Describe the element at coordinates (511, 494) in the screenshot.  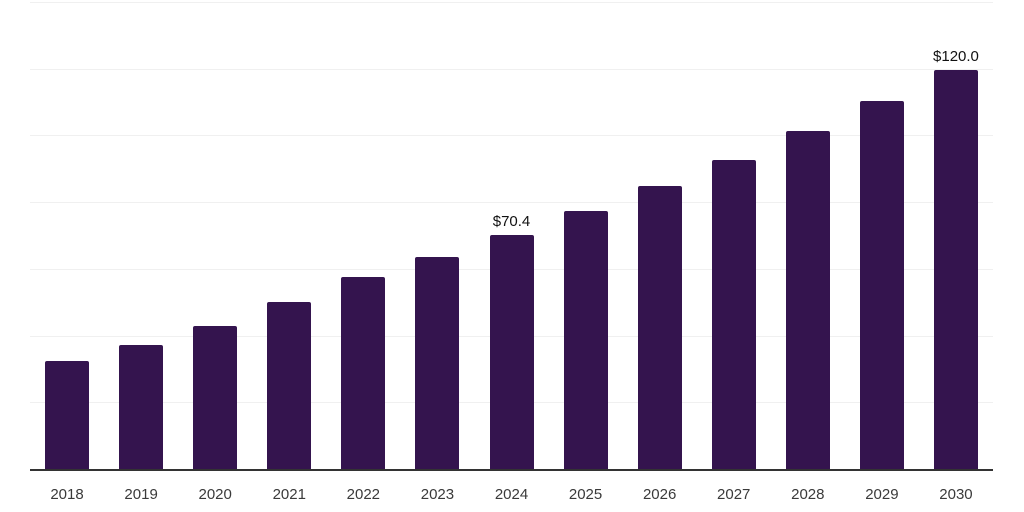
I see `x-tick-label-2024: 2024` at that location.